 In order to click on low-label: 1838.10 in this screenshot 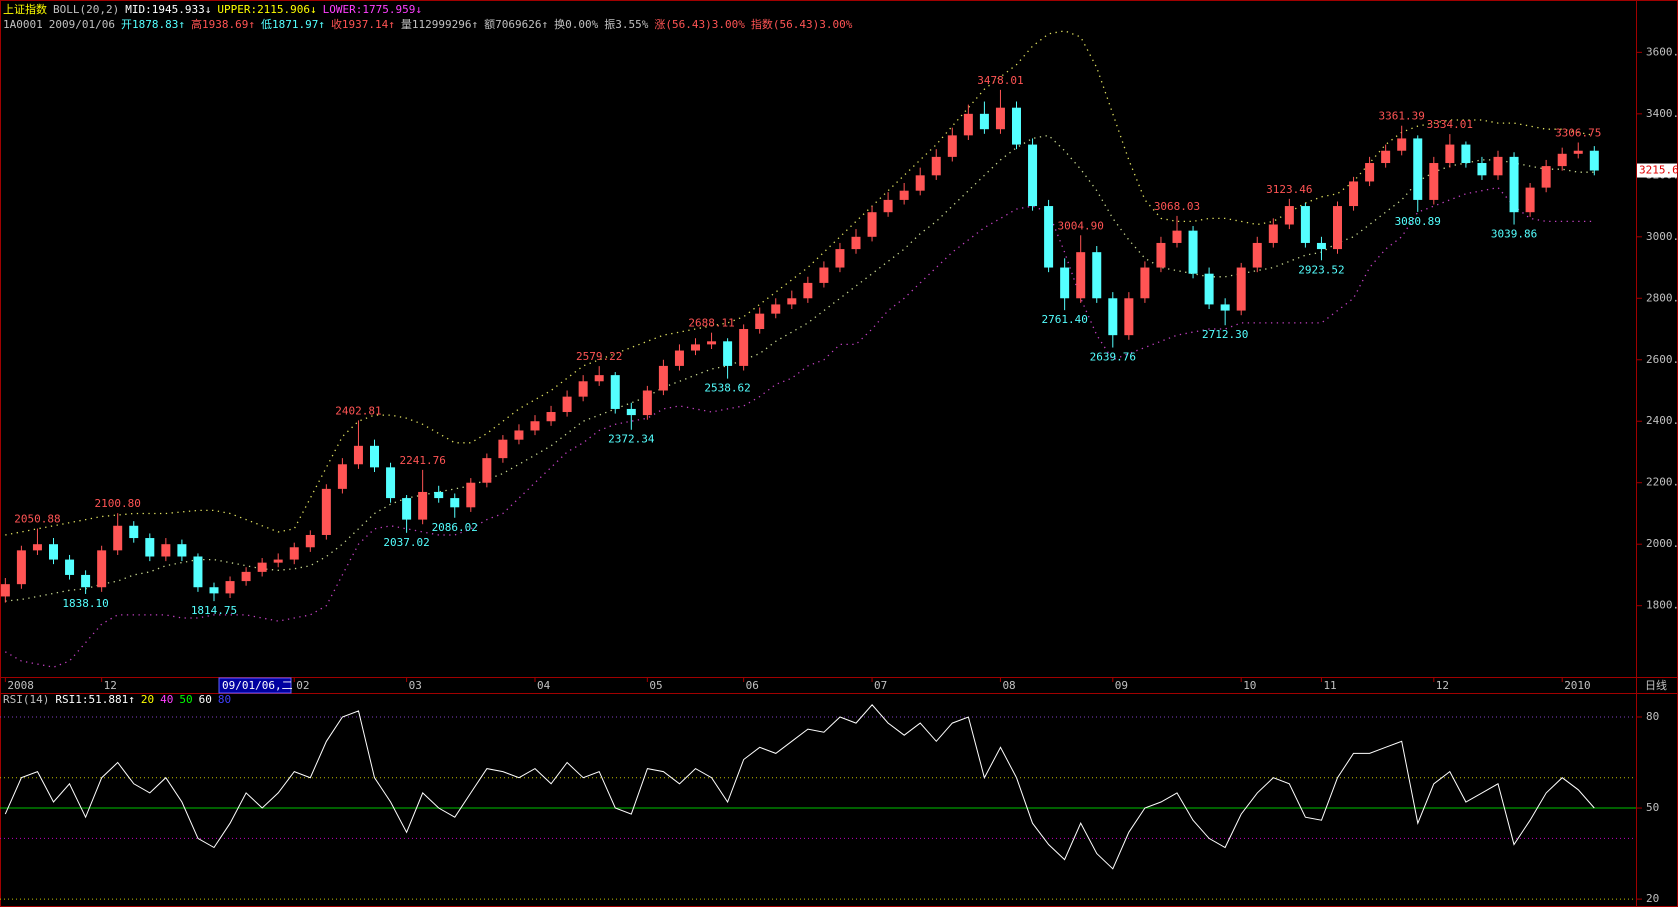, I will do `click(85, 603)`.